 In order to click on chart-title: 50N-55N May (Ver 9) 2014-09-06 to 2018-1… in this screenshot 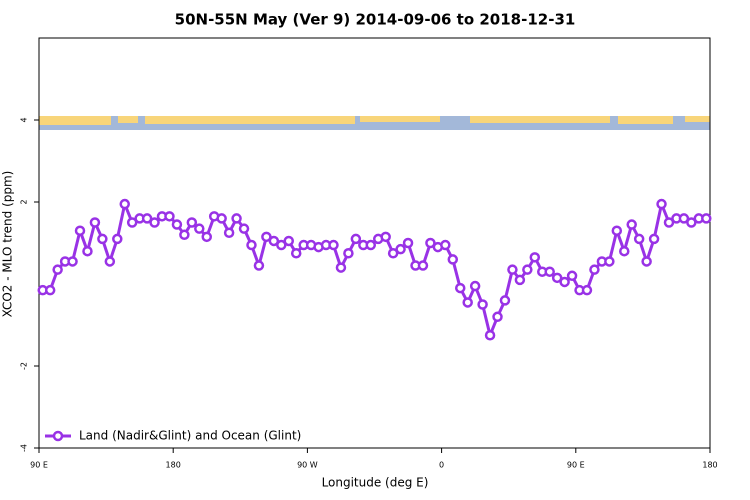, I will do `click(375, 20)`.